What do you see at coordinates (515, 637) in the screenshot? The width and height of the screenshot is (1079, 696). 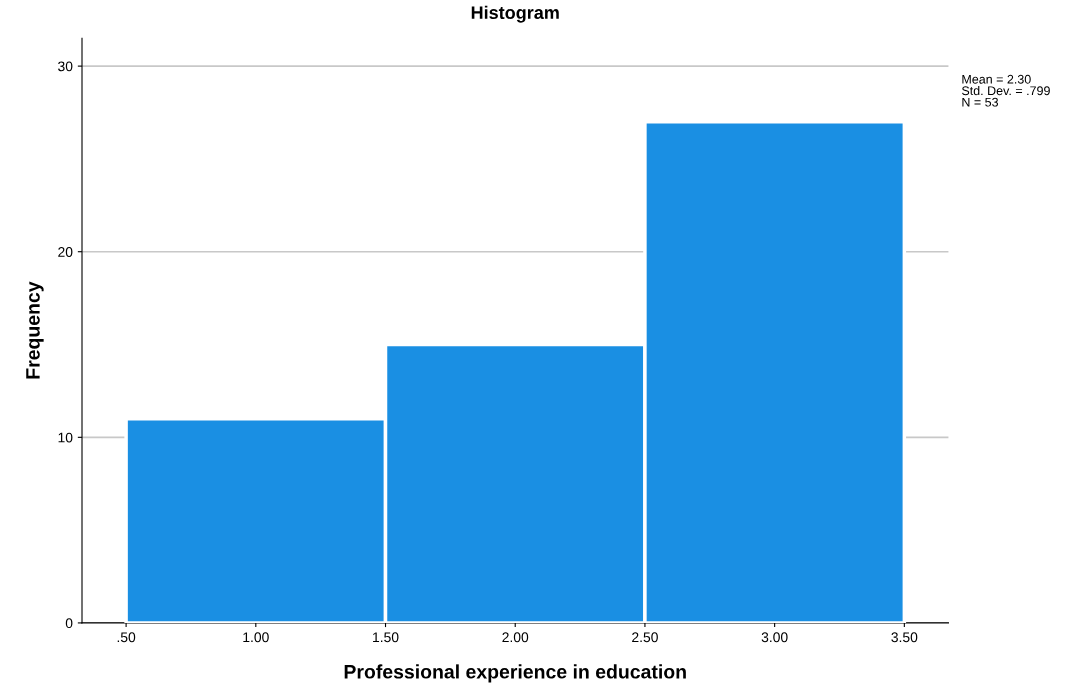 I see `x-tick-label: 2.00` at bounding box center [515, 637].